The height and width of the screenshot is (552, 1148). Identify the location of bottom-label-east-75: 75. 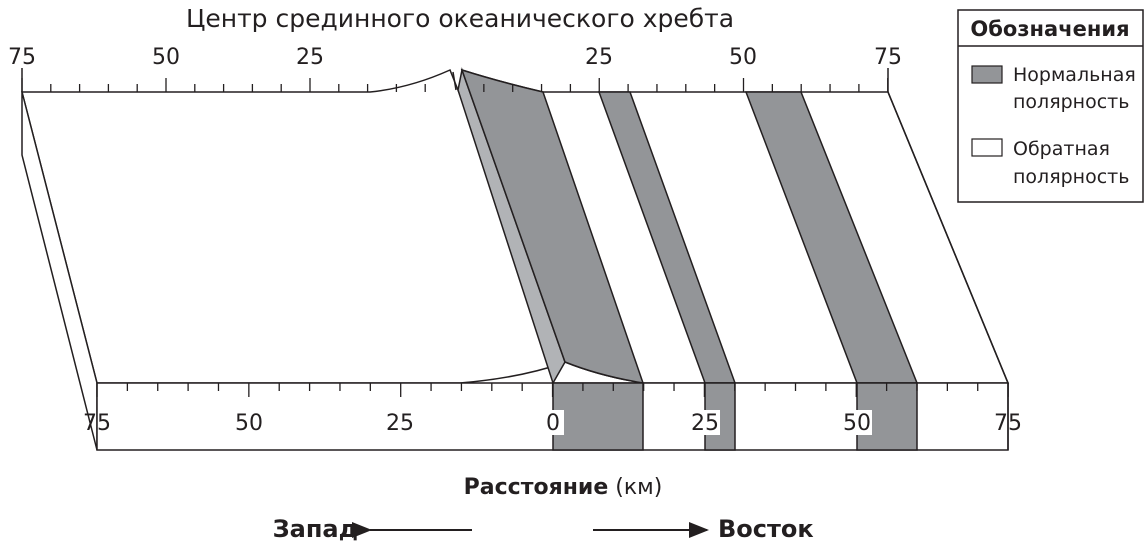
(1008, 423).